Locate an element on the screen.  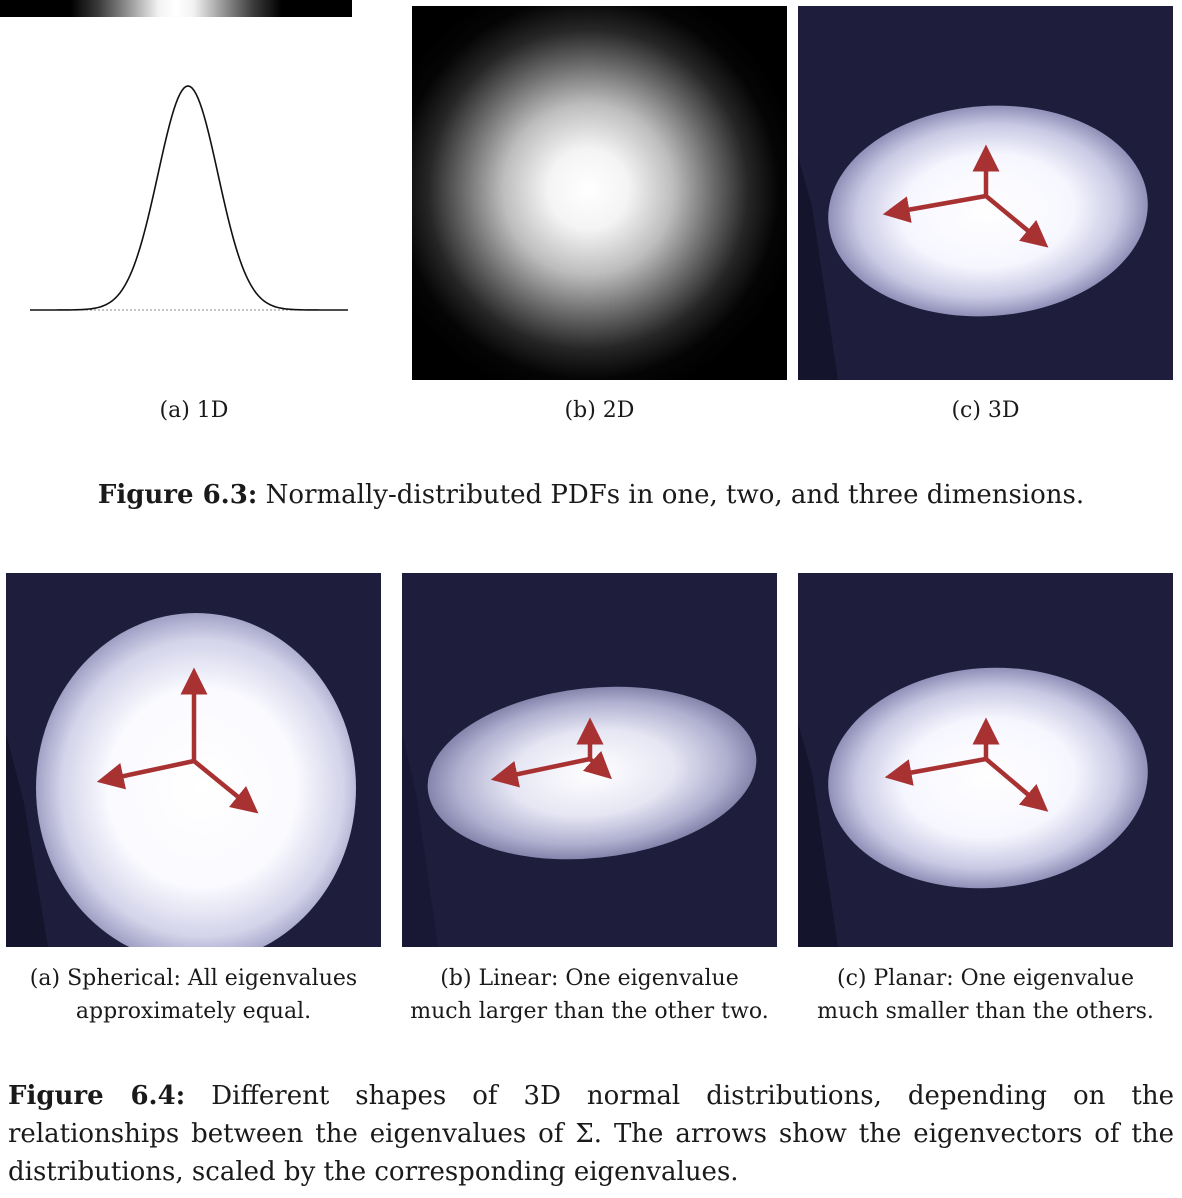
linear-distribution-render is located at coordinates (589, 760).